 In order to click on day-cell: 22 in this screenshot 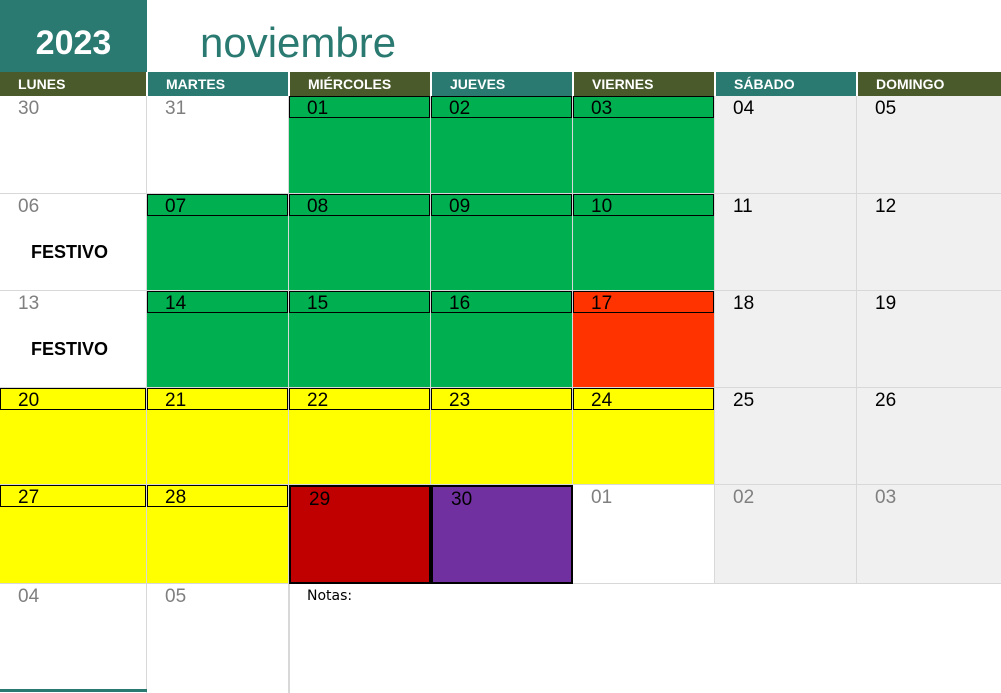, I will do `click(360, 436)`.